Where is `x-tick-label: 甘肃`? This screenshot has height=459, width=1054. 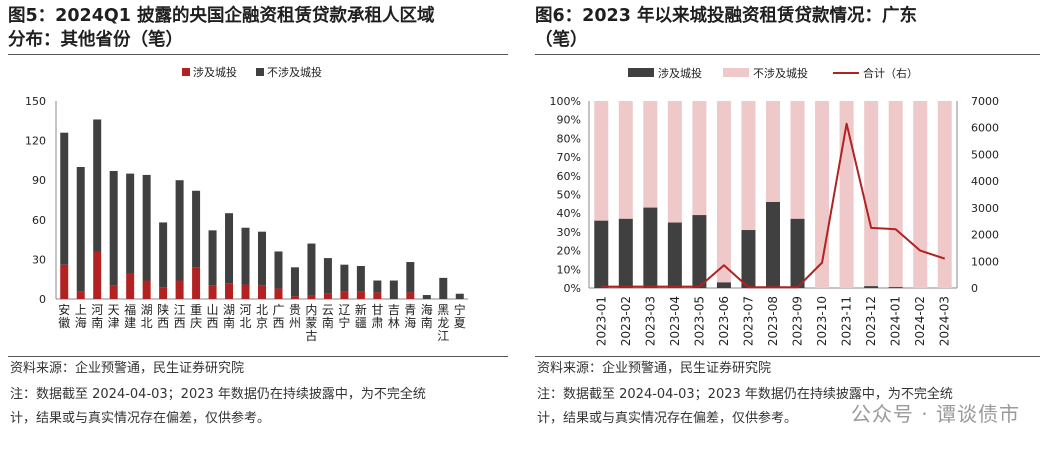
x-tick-label: 甘肃 is located at coordinates (377, 316).